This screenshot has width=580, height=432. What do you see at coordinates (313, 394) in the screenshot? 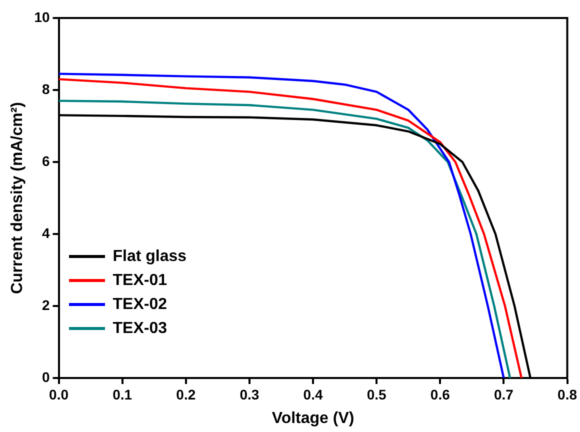
I see `x-tick-label: 0.4` at bounding box center [313, 394].